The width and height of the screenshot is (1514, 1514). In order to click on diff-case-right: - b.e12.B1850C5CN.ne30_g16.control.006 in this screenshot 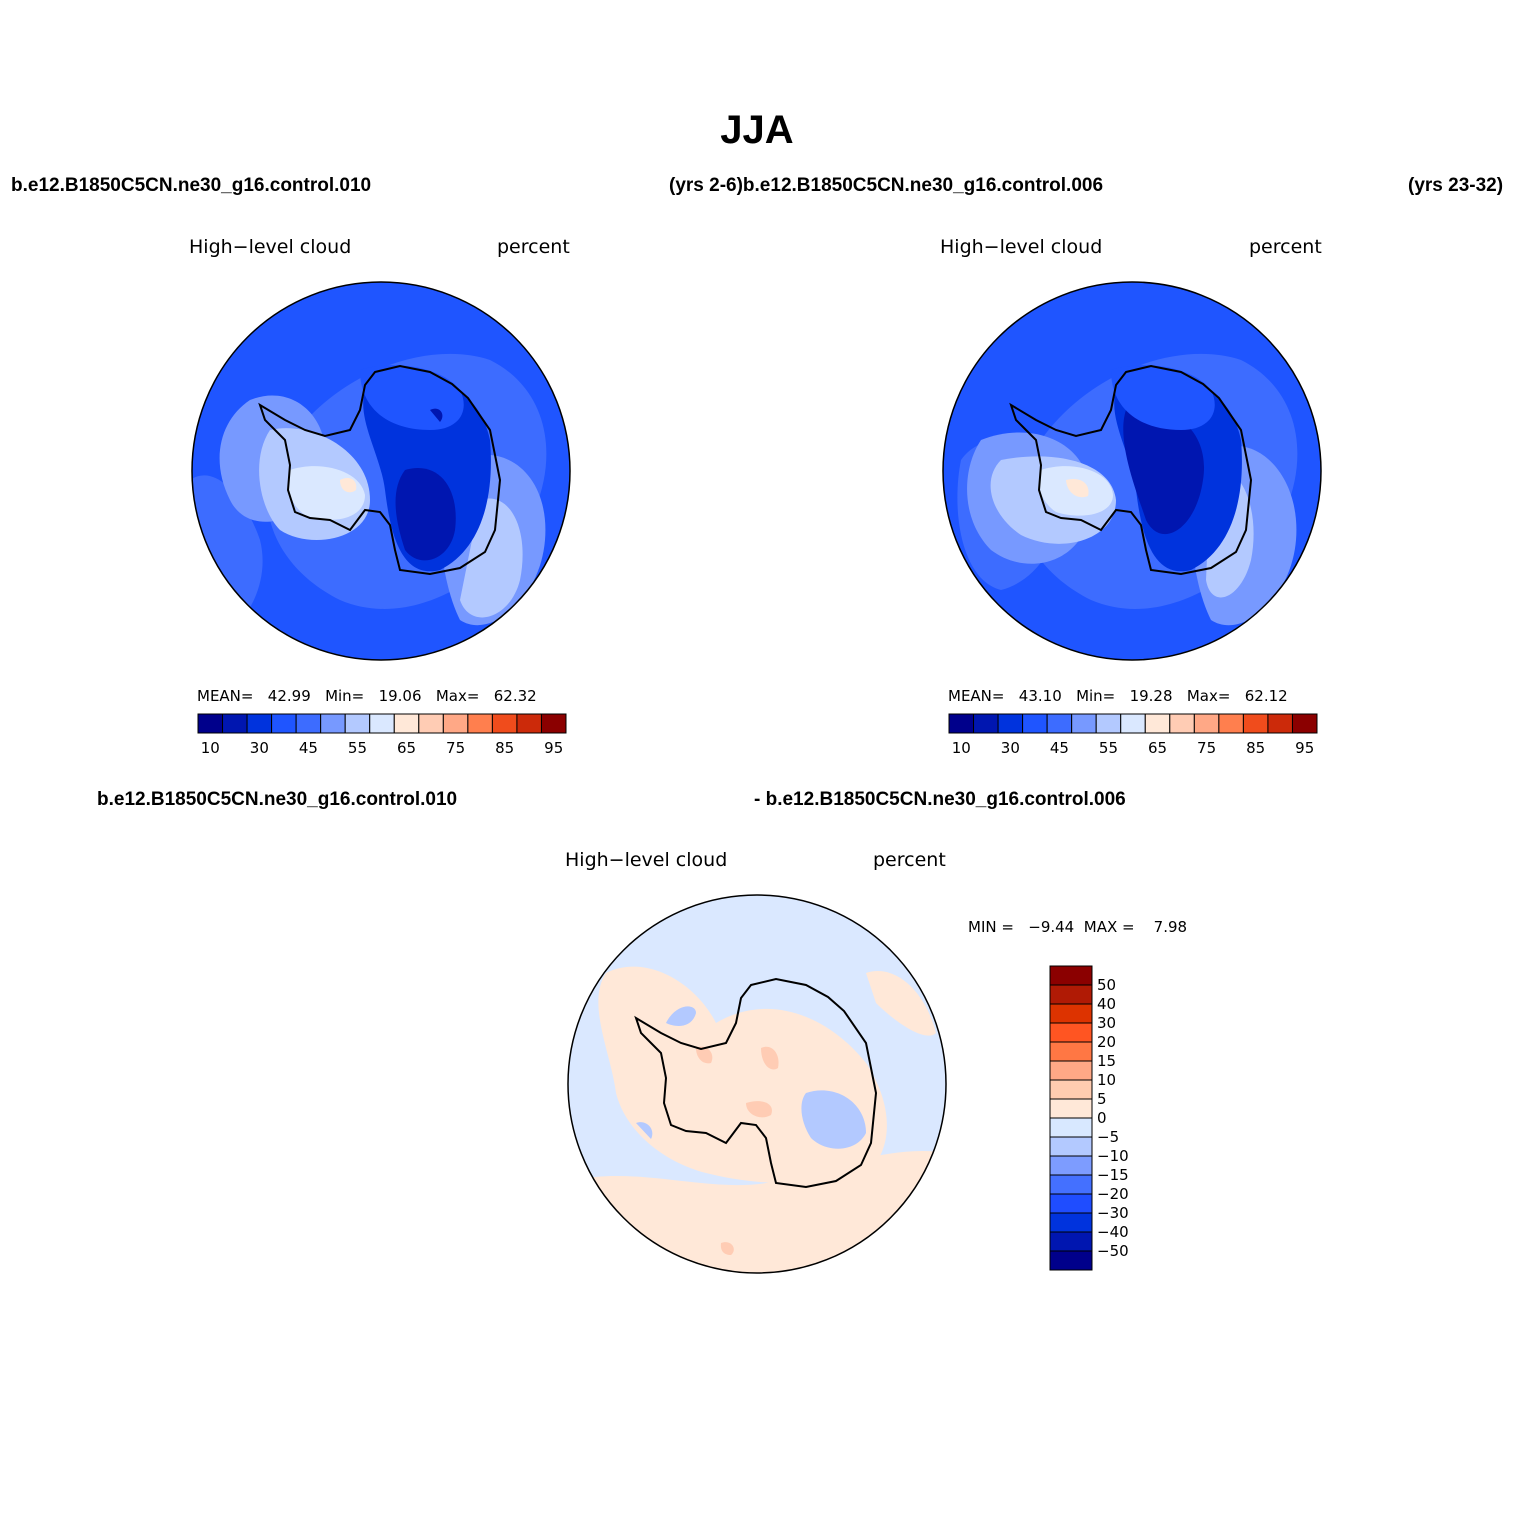, I will do `click(940, 799)`.